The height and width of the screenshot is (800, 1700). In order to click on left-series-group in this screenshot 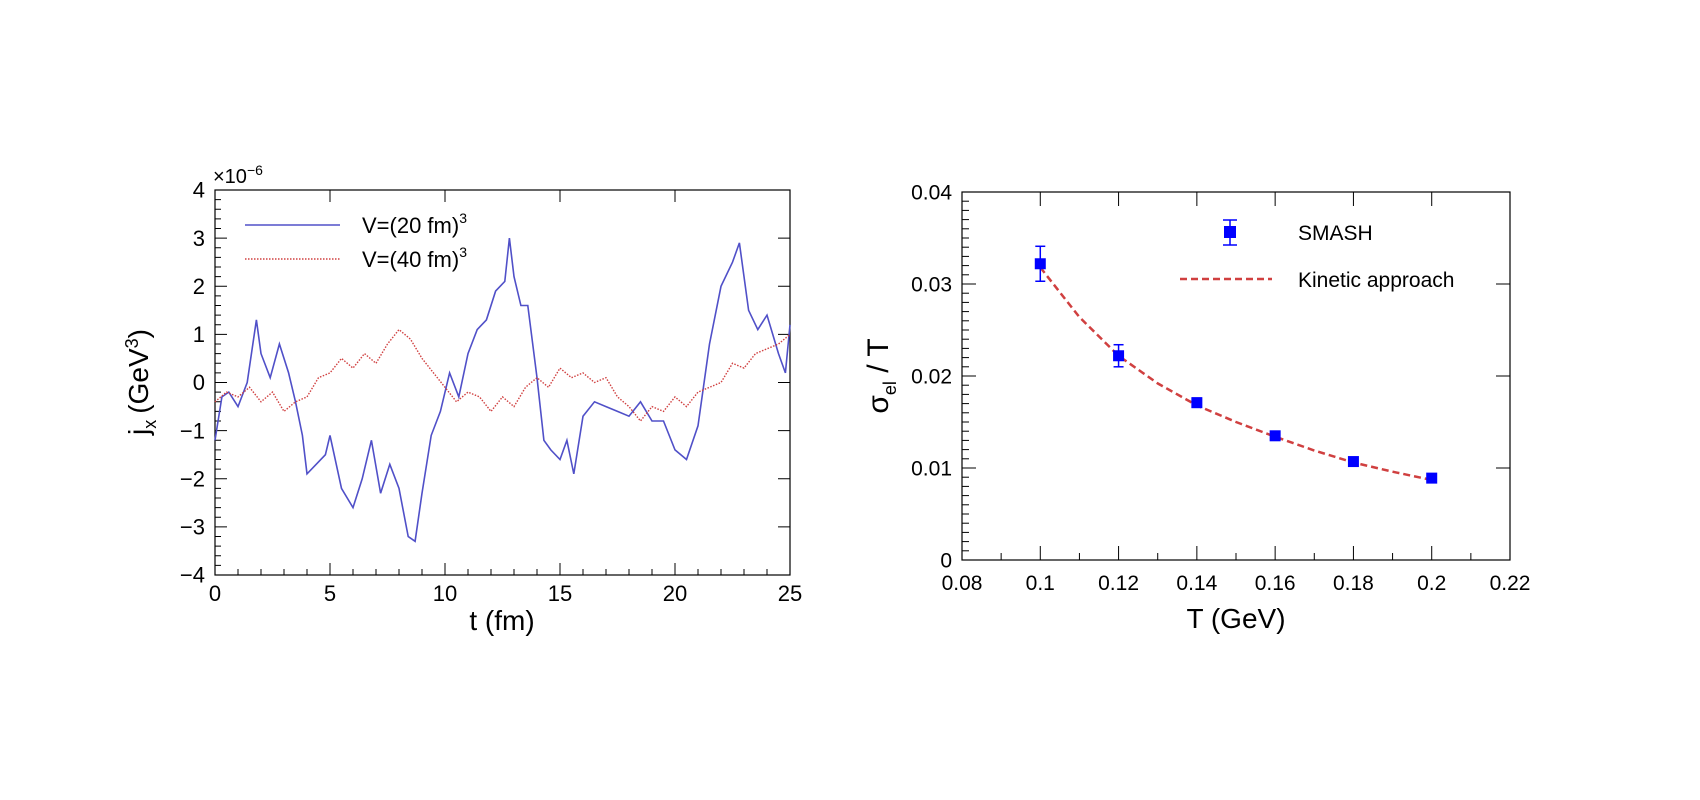, I will do `click(502, 390)`.